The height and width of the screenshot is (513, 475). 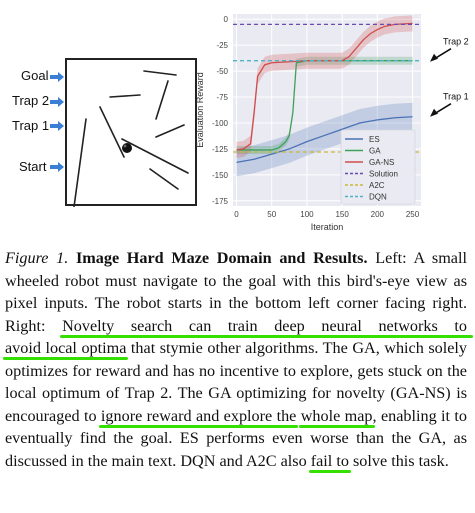 What do you see at coordinates (398, 460) in the screenshot?
I see `caption-text-4: solve this task.` at bounding box center [398, 460].